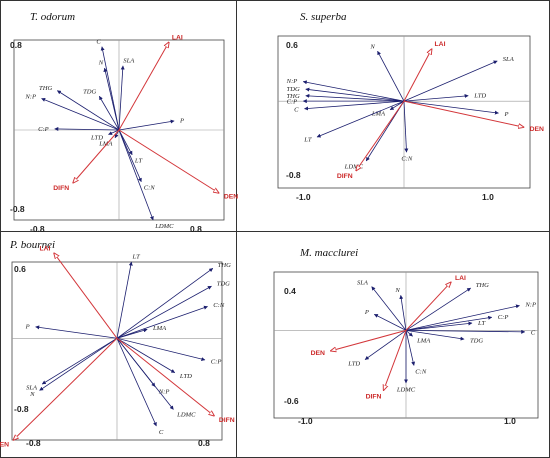 Image resolution: width=550 pixels, height=458 pixels. Describe the element at coordinates (37, 229) in the screenshot. I see `x-tick-label: -0.8` at that location.